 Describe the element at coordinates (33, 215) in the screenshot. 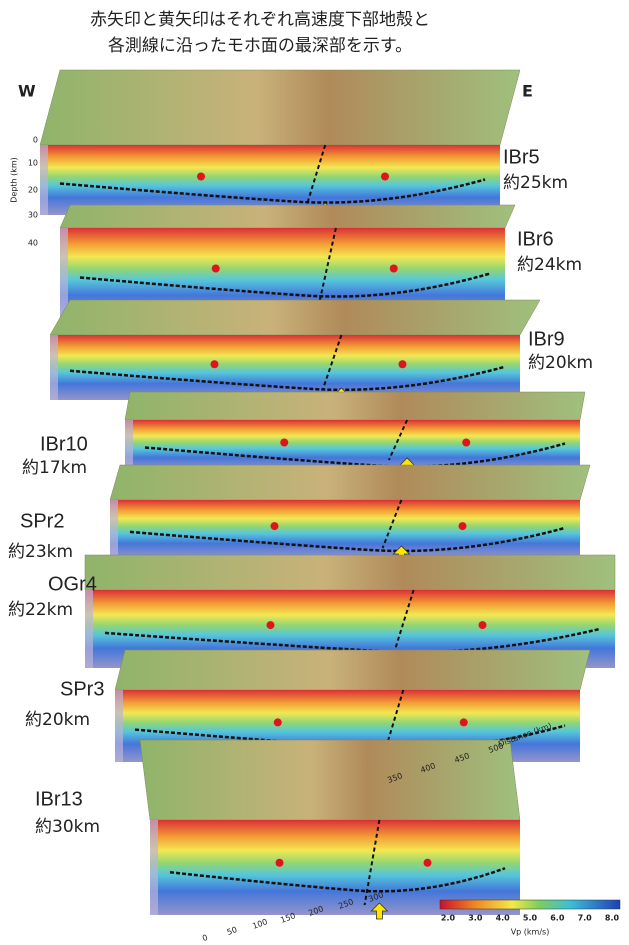

I see `depth-tick-label: 30` at that location.